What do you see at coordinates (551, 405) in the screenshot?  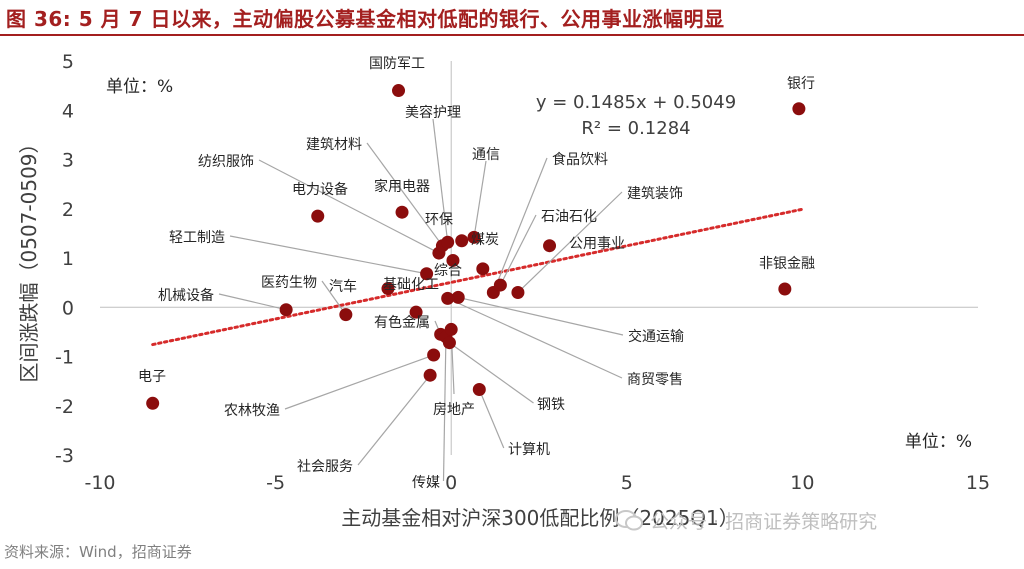 I see `point-label: 钢铁` at bounding box center [551, 405].